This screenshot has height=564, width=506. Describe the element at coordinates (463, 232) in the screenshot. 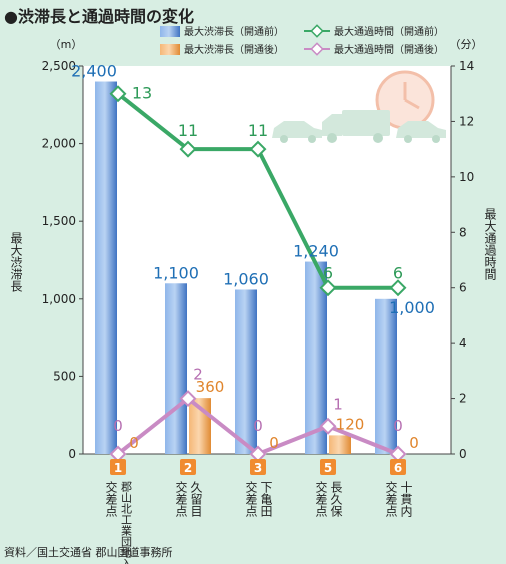

I see `right-tick-label: 8` at that location.